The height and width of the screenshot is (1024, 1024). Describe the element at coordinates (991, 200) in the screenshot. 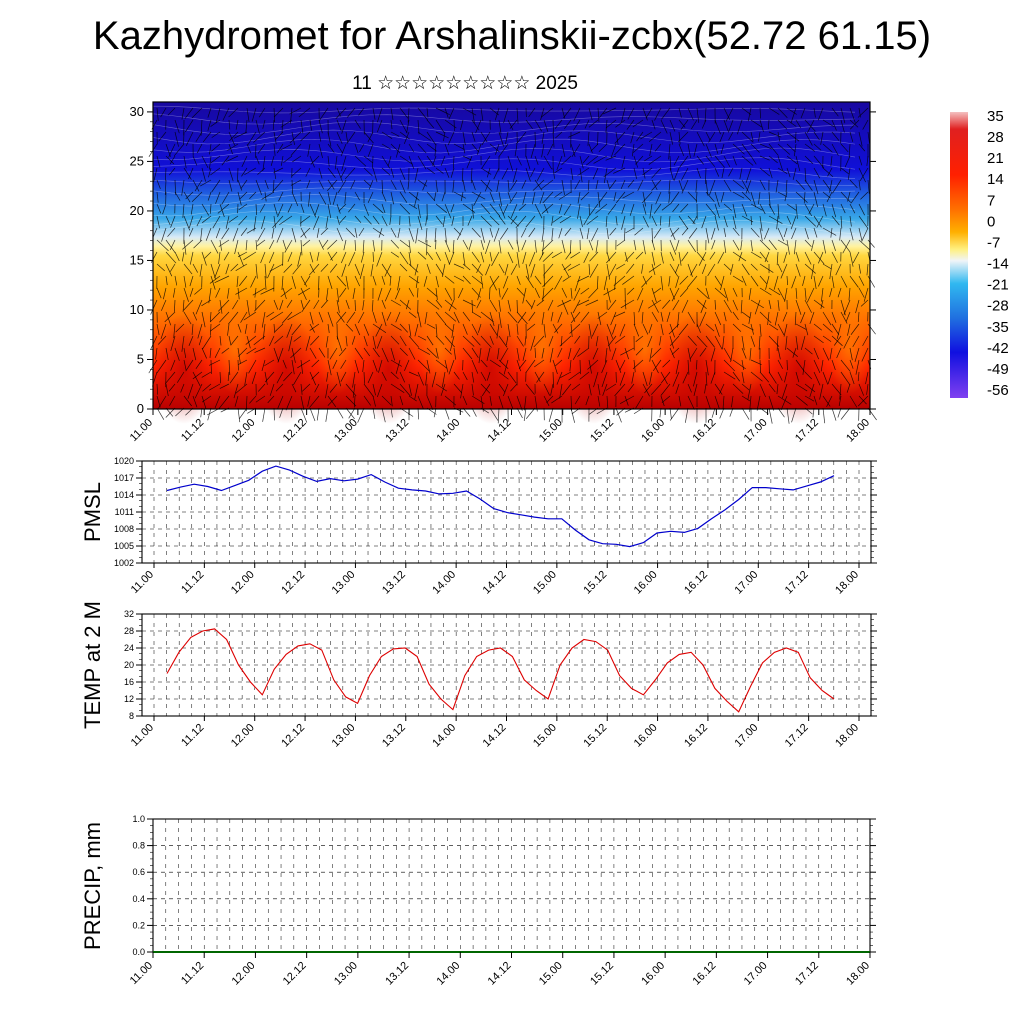

I see `colorbar-label: 7` at that location.